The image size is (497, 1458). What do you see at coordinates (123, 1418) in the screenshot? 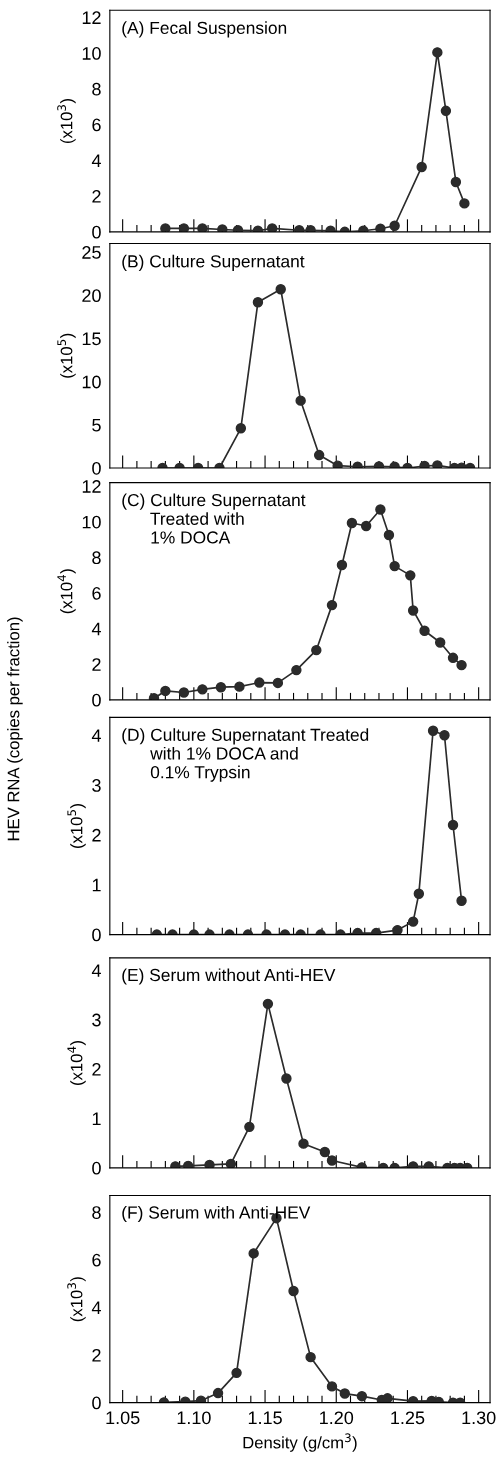
I see `x-tick-label: 1.05` at bounding box center [123, 1418].